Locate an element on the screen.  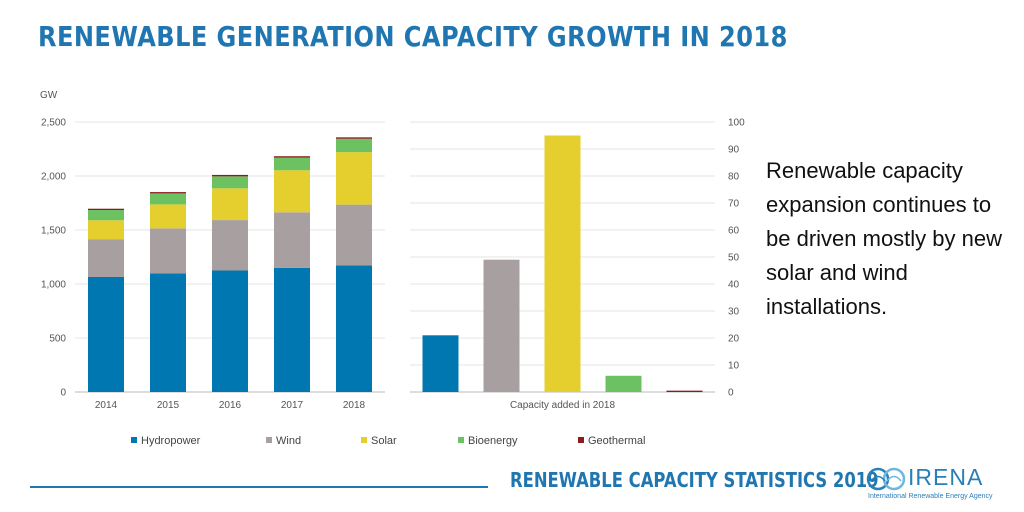
bar-wind-2014 is located at coordinates (106, 258).